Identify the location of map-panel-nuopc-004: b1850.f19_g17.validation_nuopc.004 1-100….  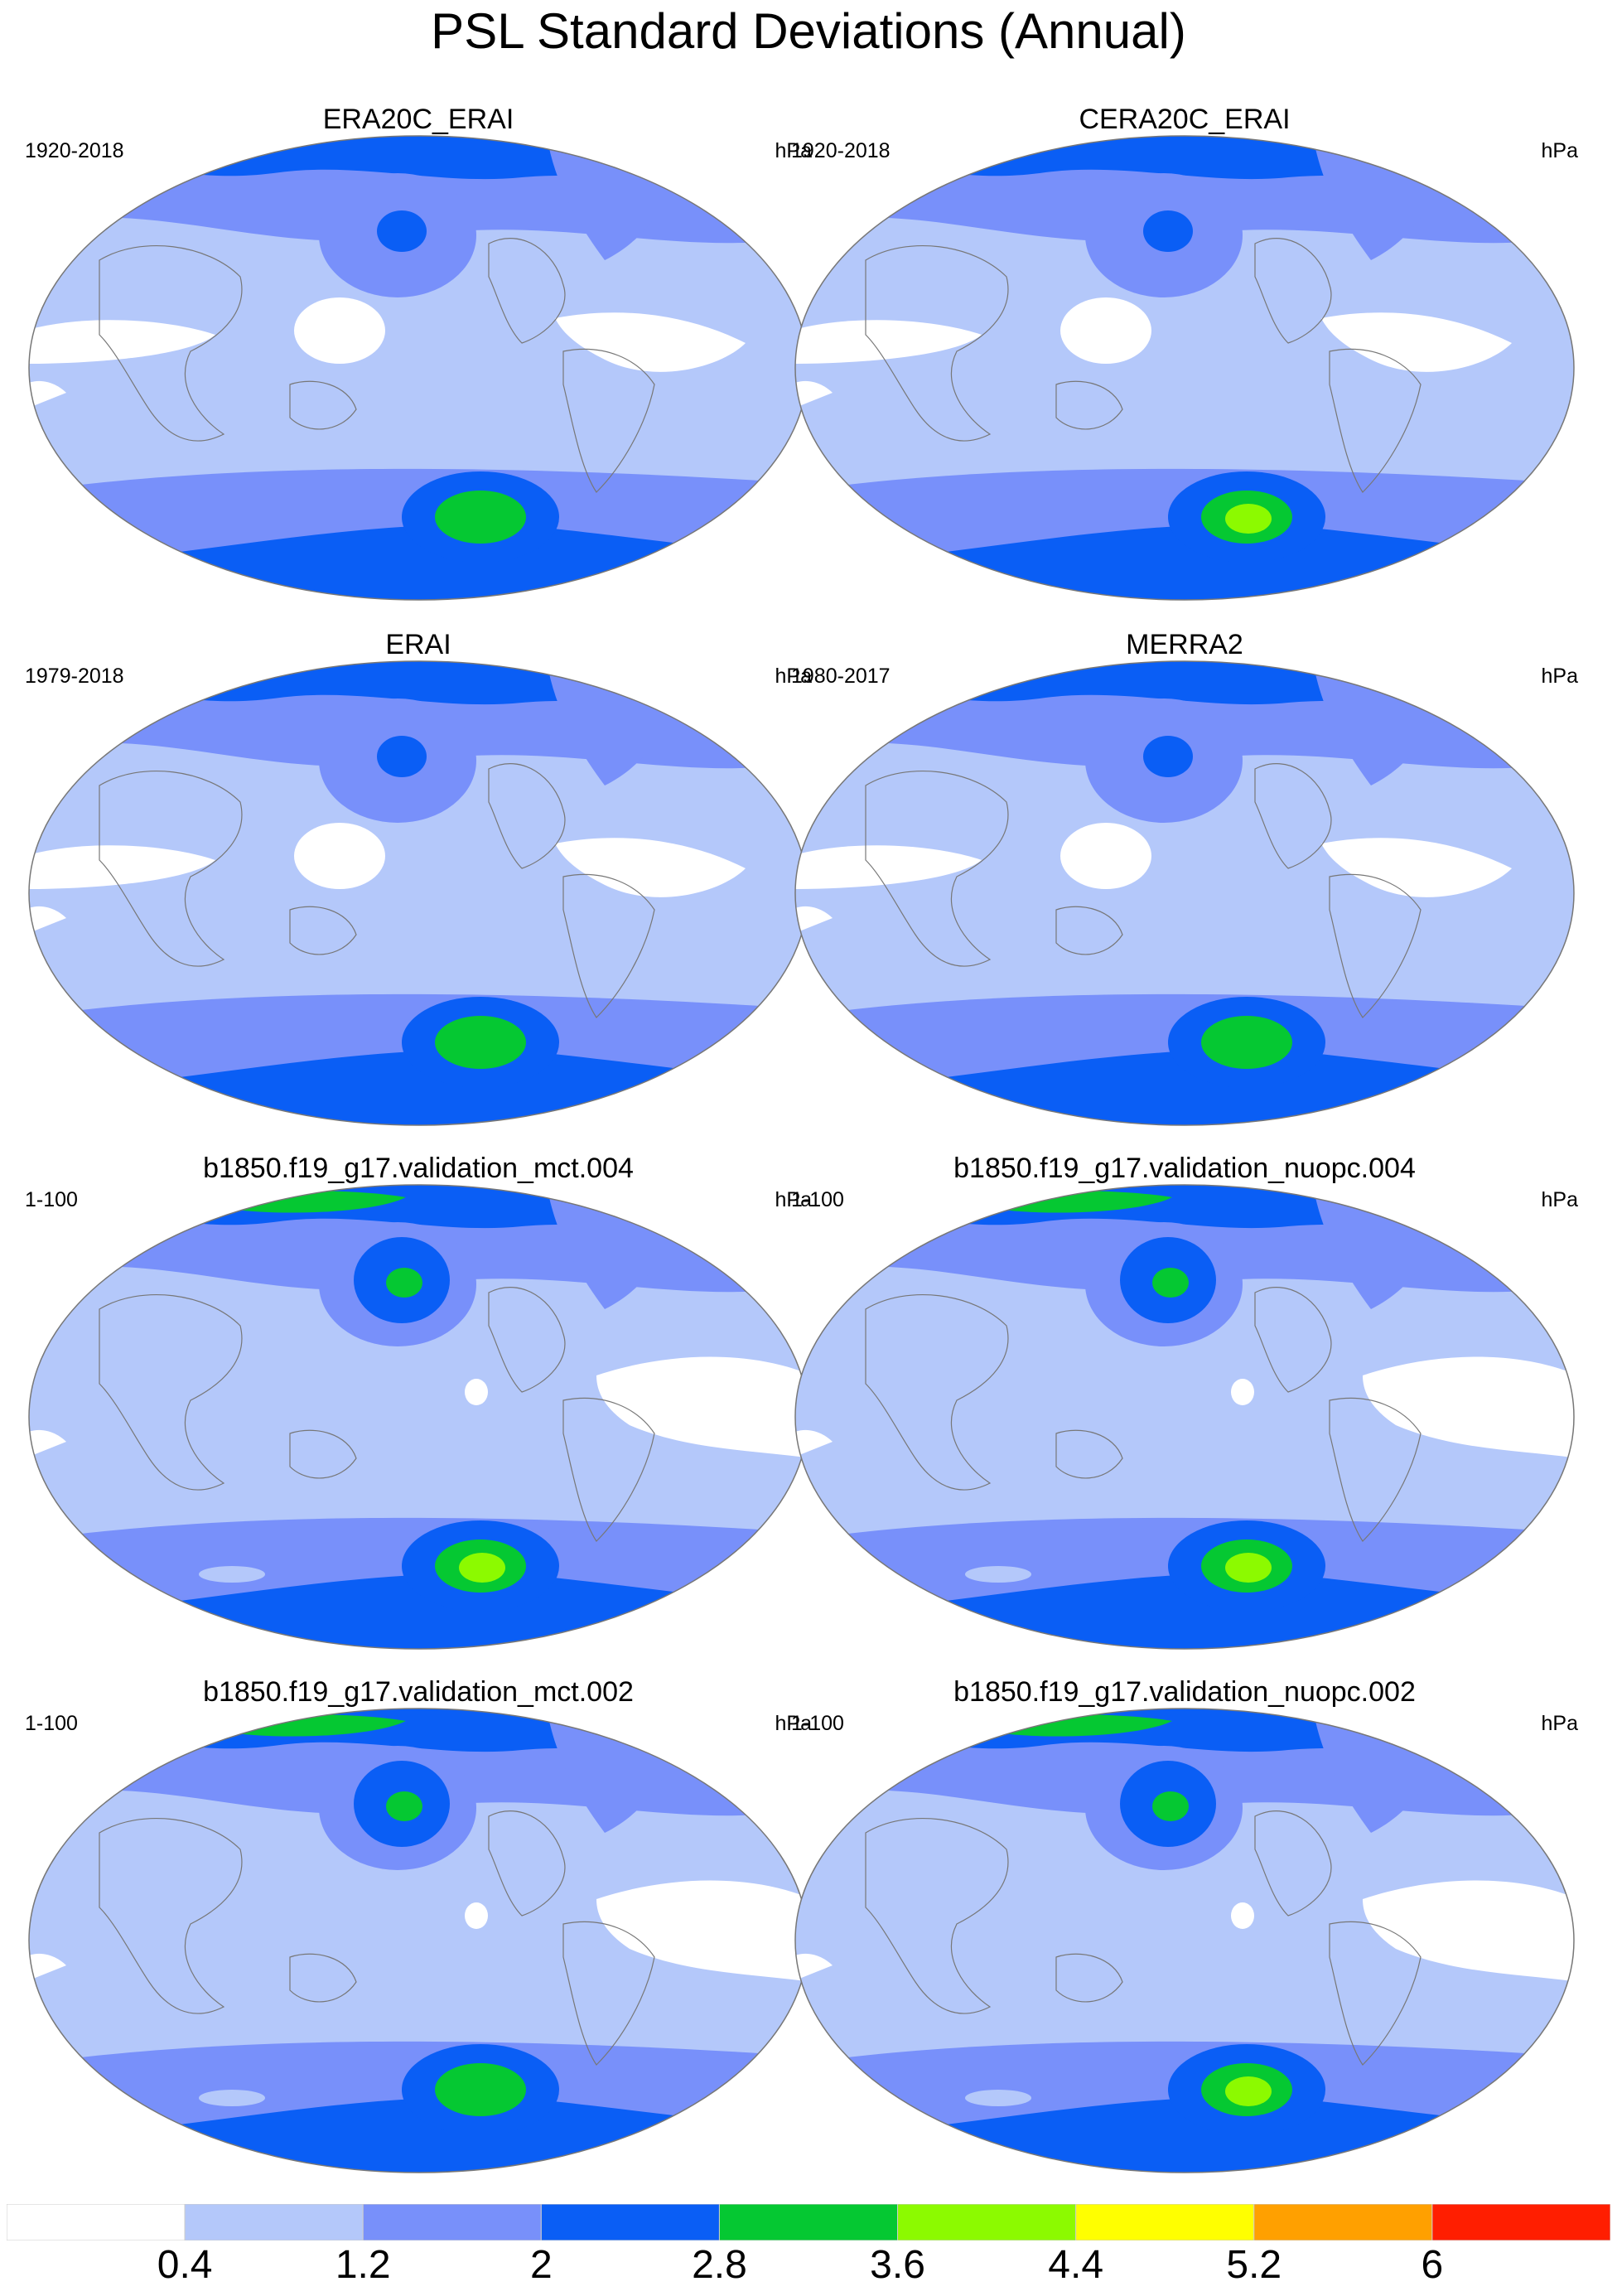
(1184, 1401).